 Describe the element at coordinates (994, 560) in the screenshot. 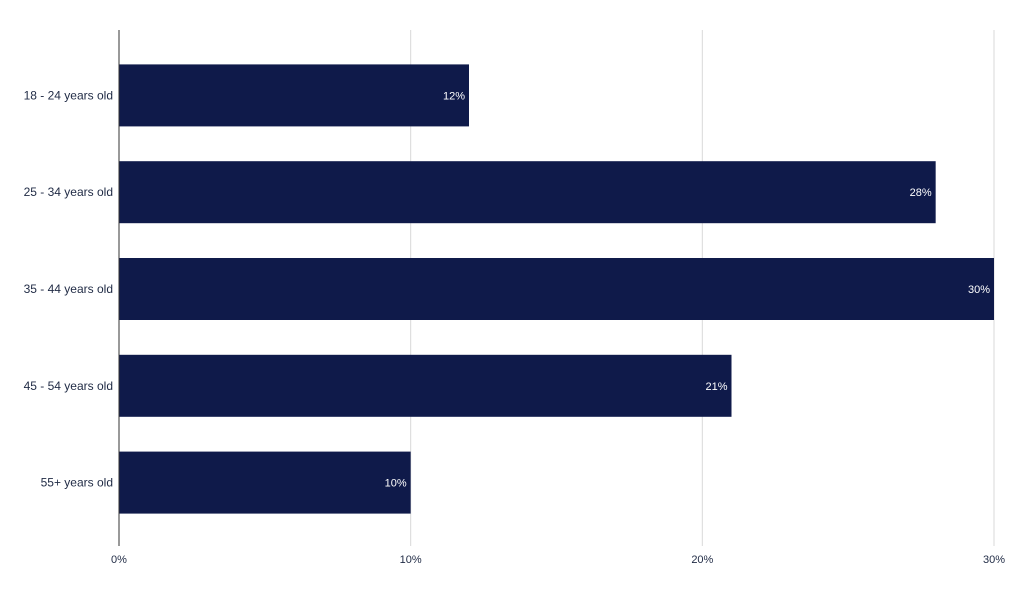

I see `x-tick-label: 30%` at that location.